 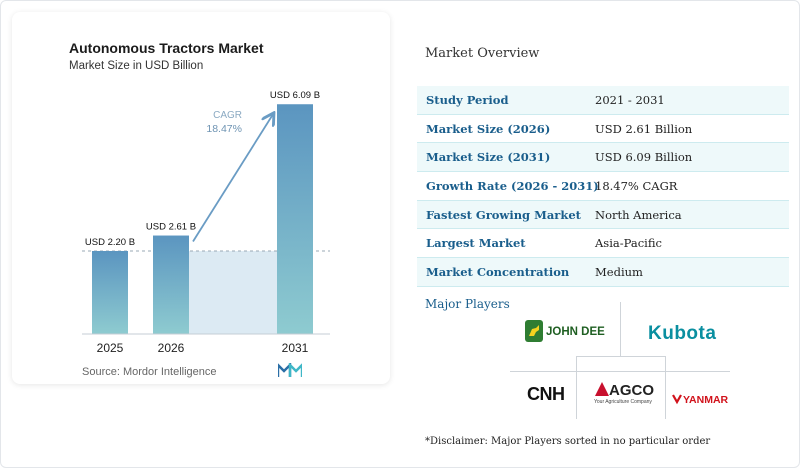 What do you see at coordinates (705, 400) in the screenshot?
I see `yanmar-wordmark: YANMAR` at bounding box center [705, 400].